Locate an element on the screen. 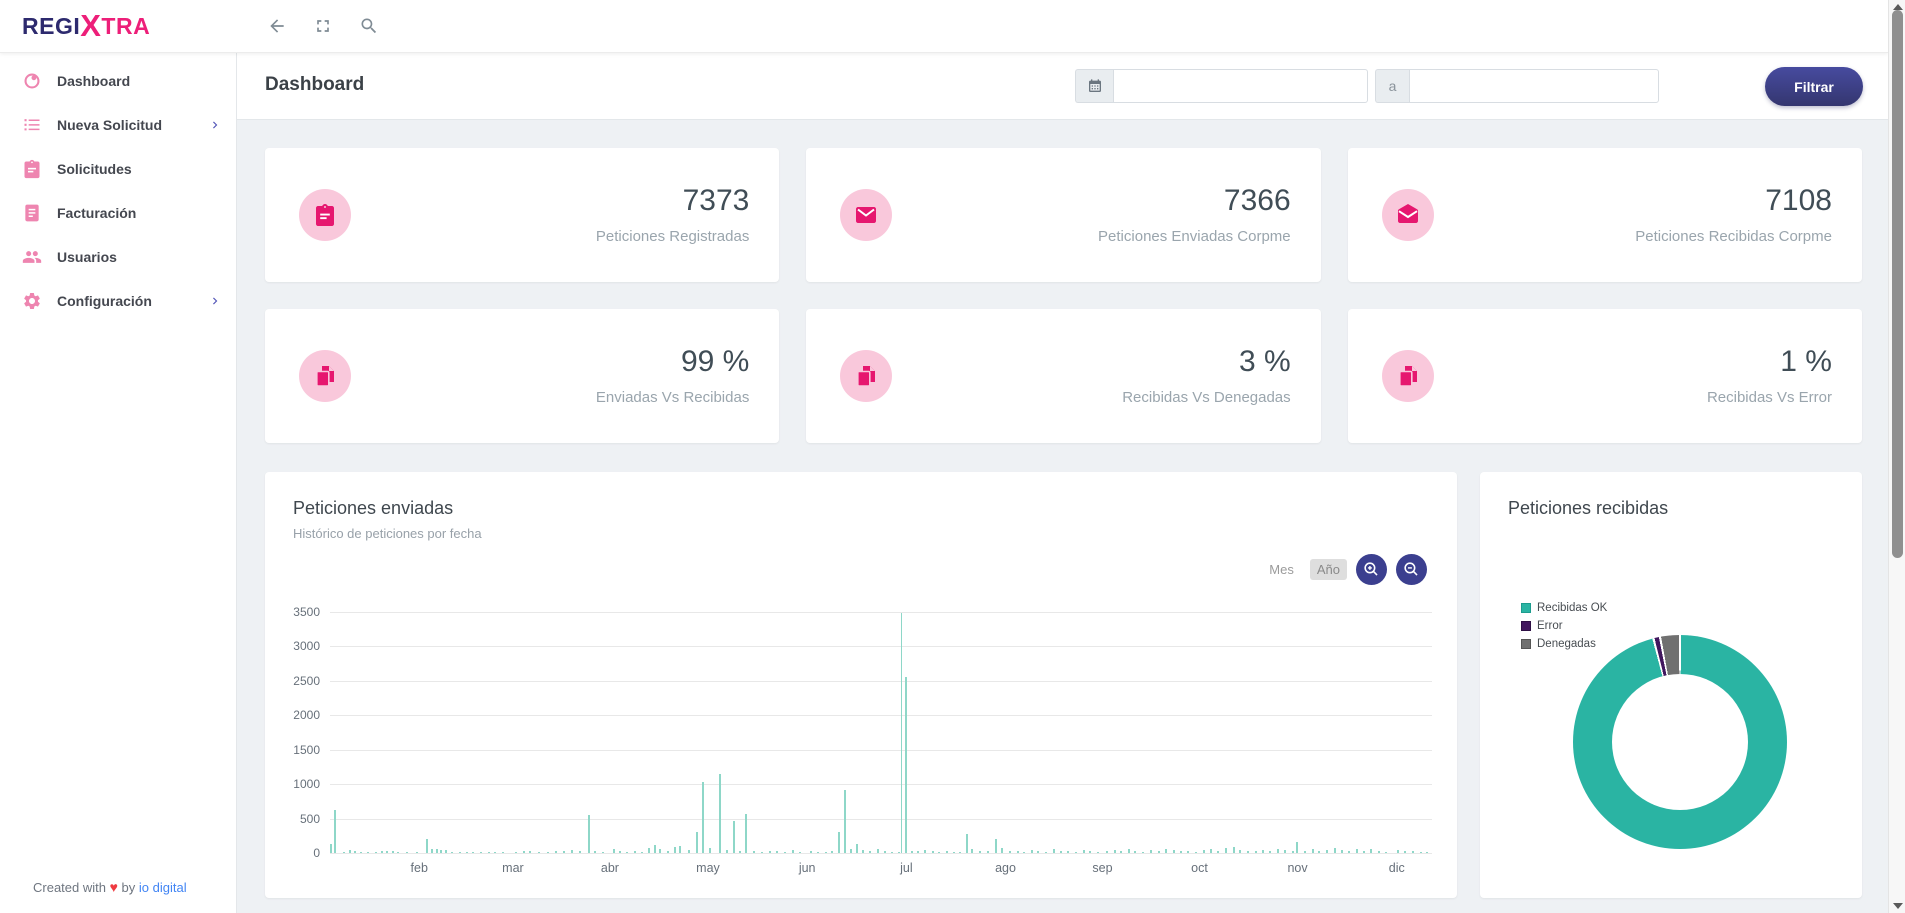 This screenshot has height=913, width=1905. search-icon is located at coordinates (369, 26).